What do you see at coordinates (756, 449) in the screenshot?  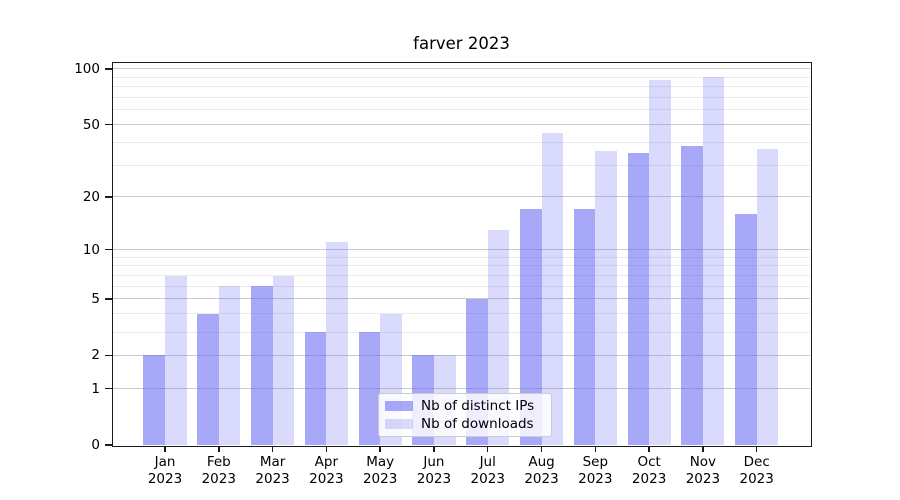 I see `x-tick-dec` at bounding box center [756, 449].